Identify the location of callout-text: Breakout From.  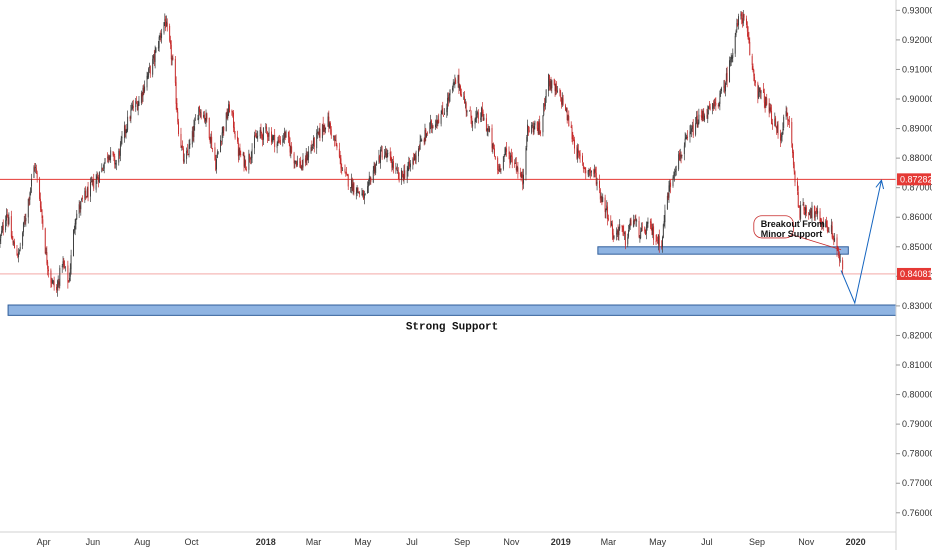
(793, 224).